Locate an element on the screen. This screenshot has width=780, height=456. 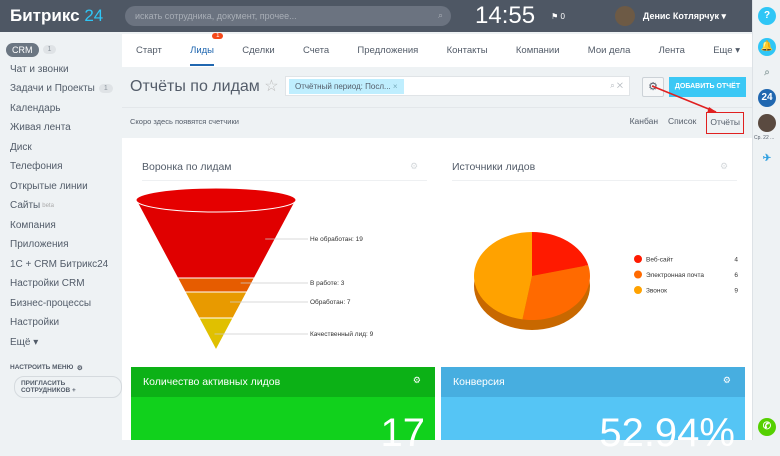
funnel-top is located at coordinates (216, 200).